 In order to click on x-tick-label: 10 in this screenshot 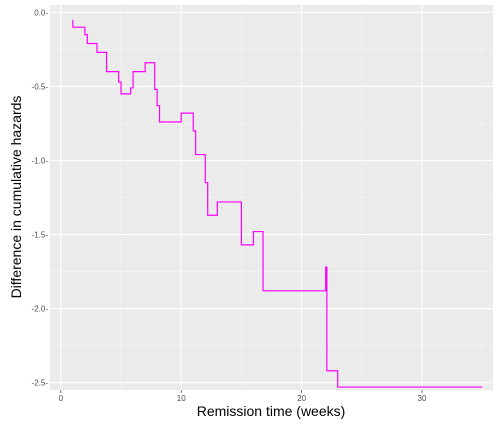, I will do `click(181, 398)`.